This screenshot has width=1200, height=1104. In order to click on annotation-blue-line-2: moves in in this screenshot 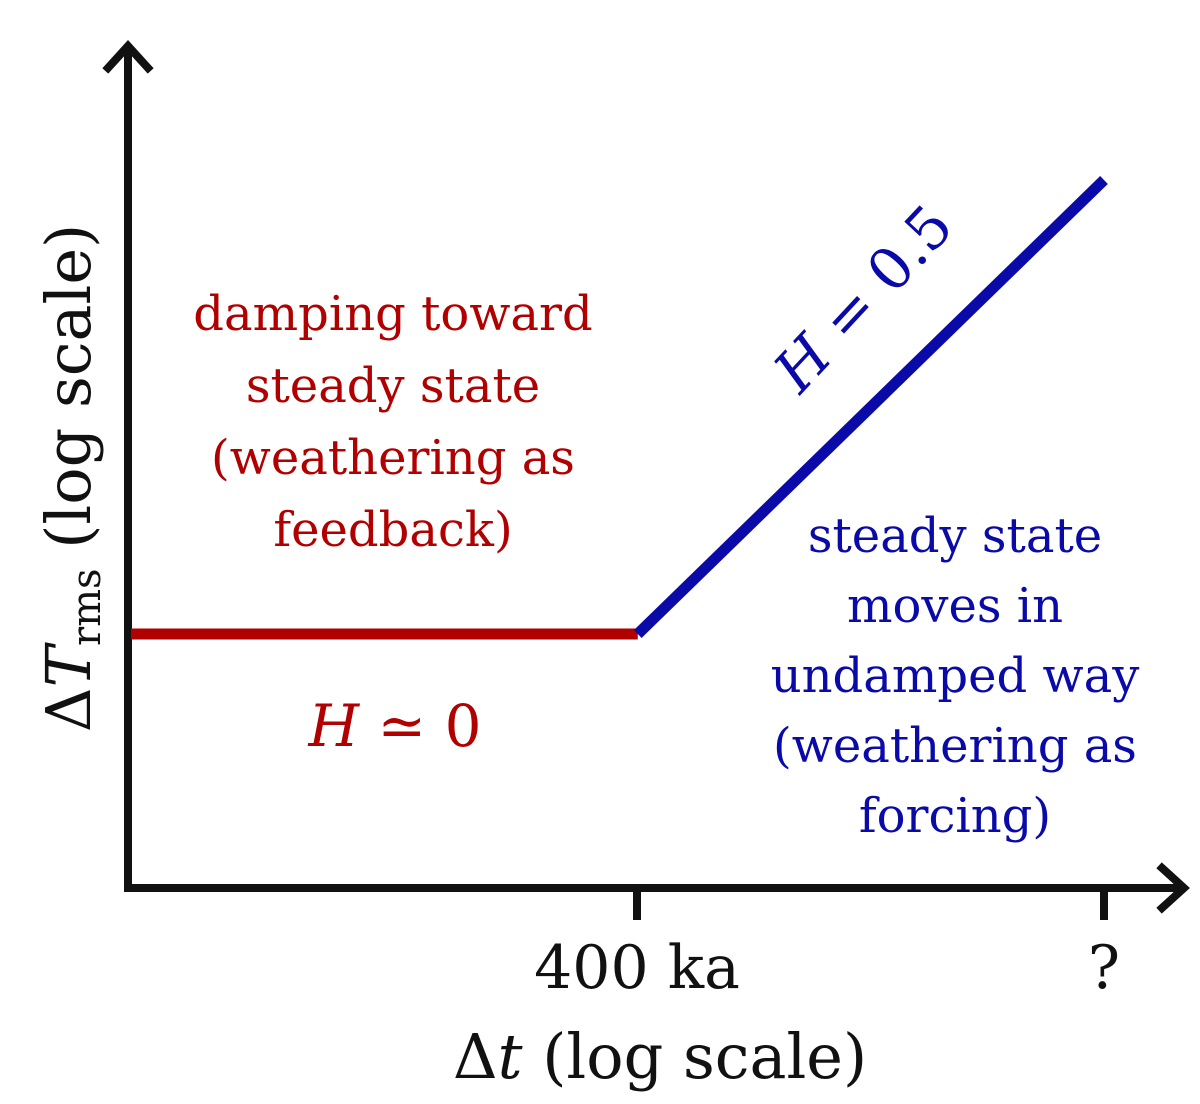, I will do `click(955, 606)`.